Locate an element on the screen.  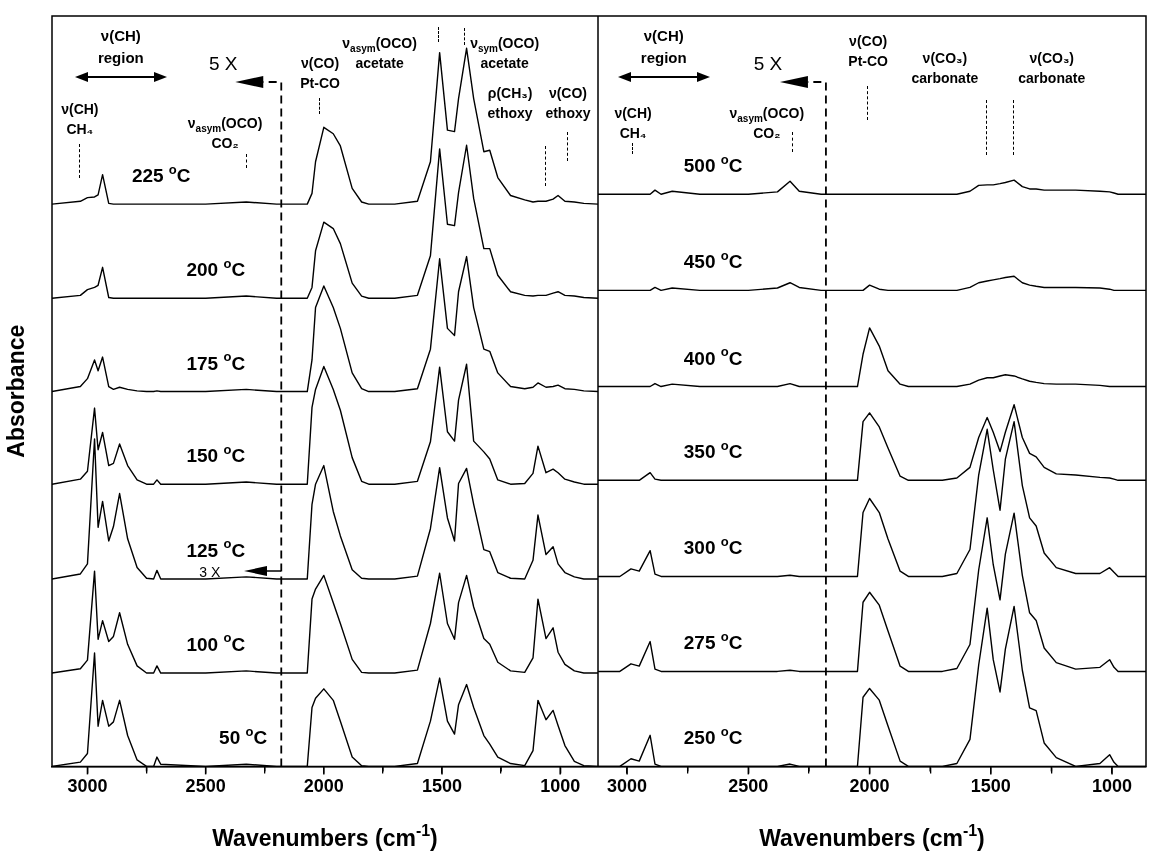
annotation: ν(CO) Pt-CO is located at coordinates (320, 73).